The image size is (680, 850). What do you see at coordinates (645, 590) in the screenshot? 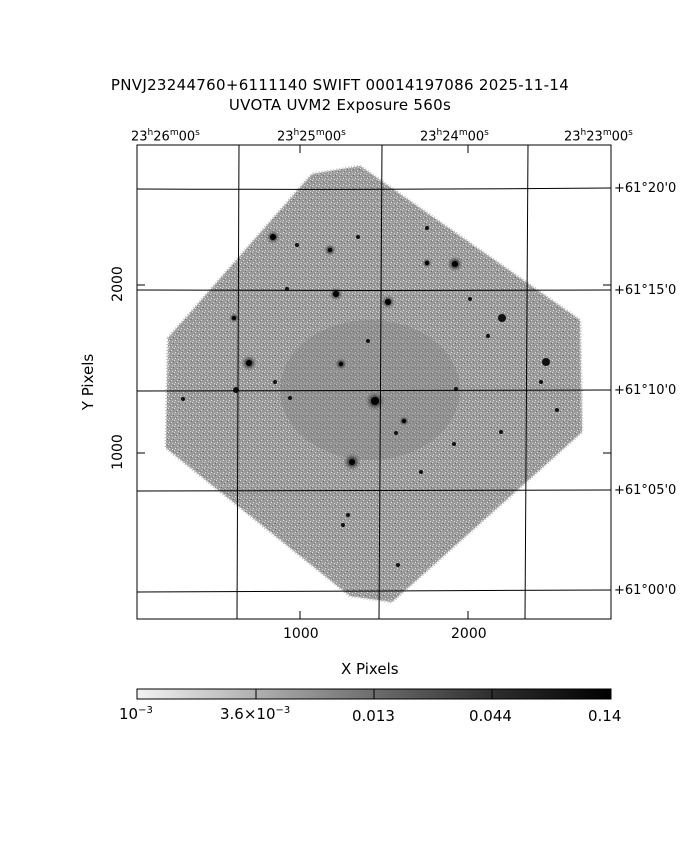
I see `dec-tick-label: +61°00'0` at bounding box center [645, 590].